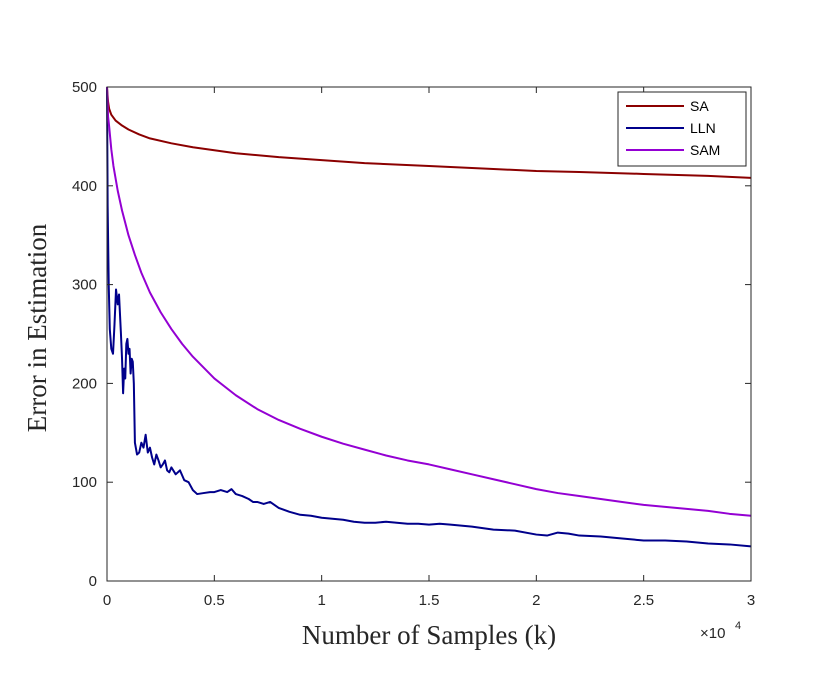 The image size is (830, 686). What do you see at coordinates (84, 186) in the screenshot?
I see `y-tick-label: 400` at bounding box center [84, 186].